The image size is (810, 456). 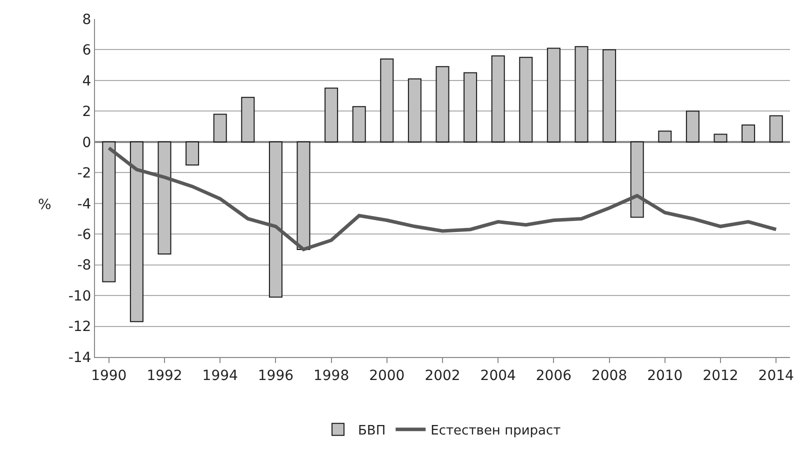 What do you see at coordinates (496, 430) in the screenshot?
I see `legend-label: Естествен прираст` at bounding box center [496, 430].